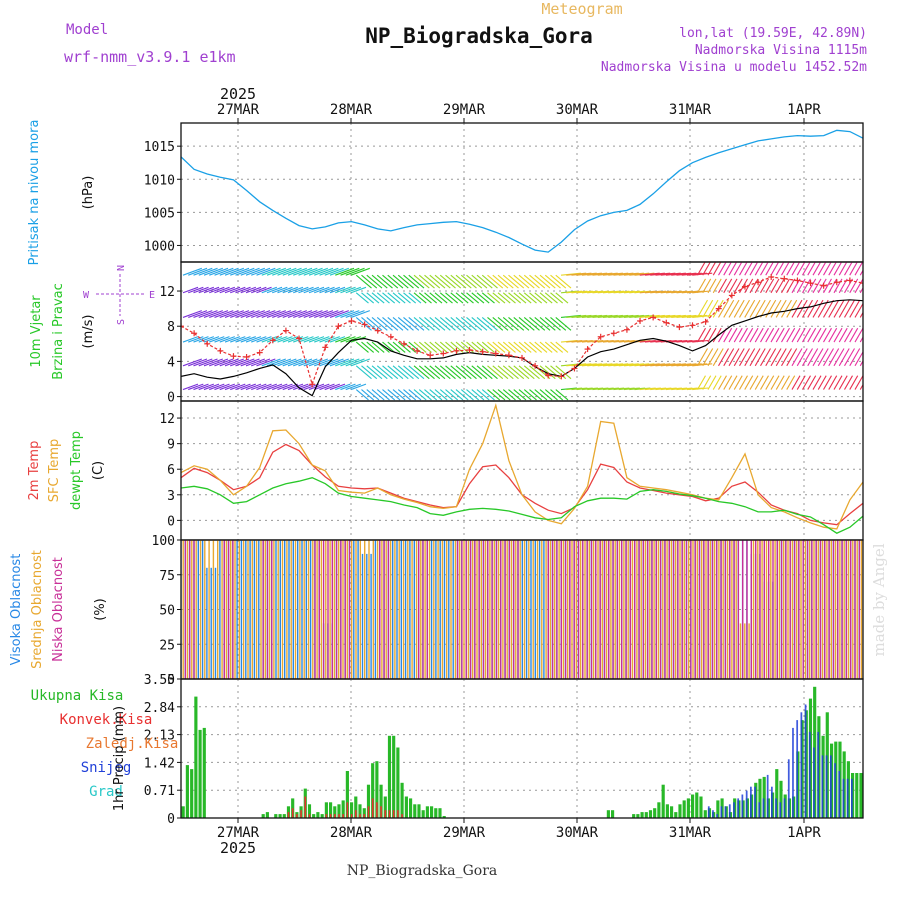  Describe the element at coordinates (422, 871) in the screenshot. I see `footer-station: NP_Biogradska_Gora` at that location.